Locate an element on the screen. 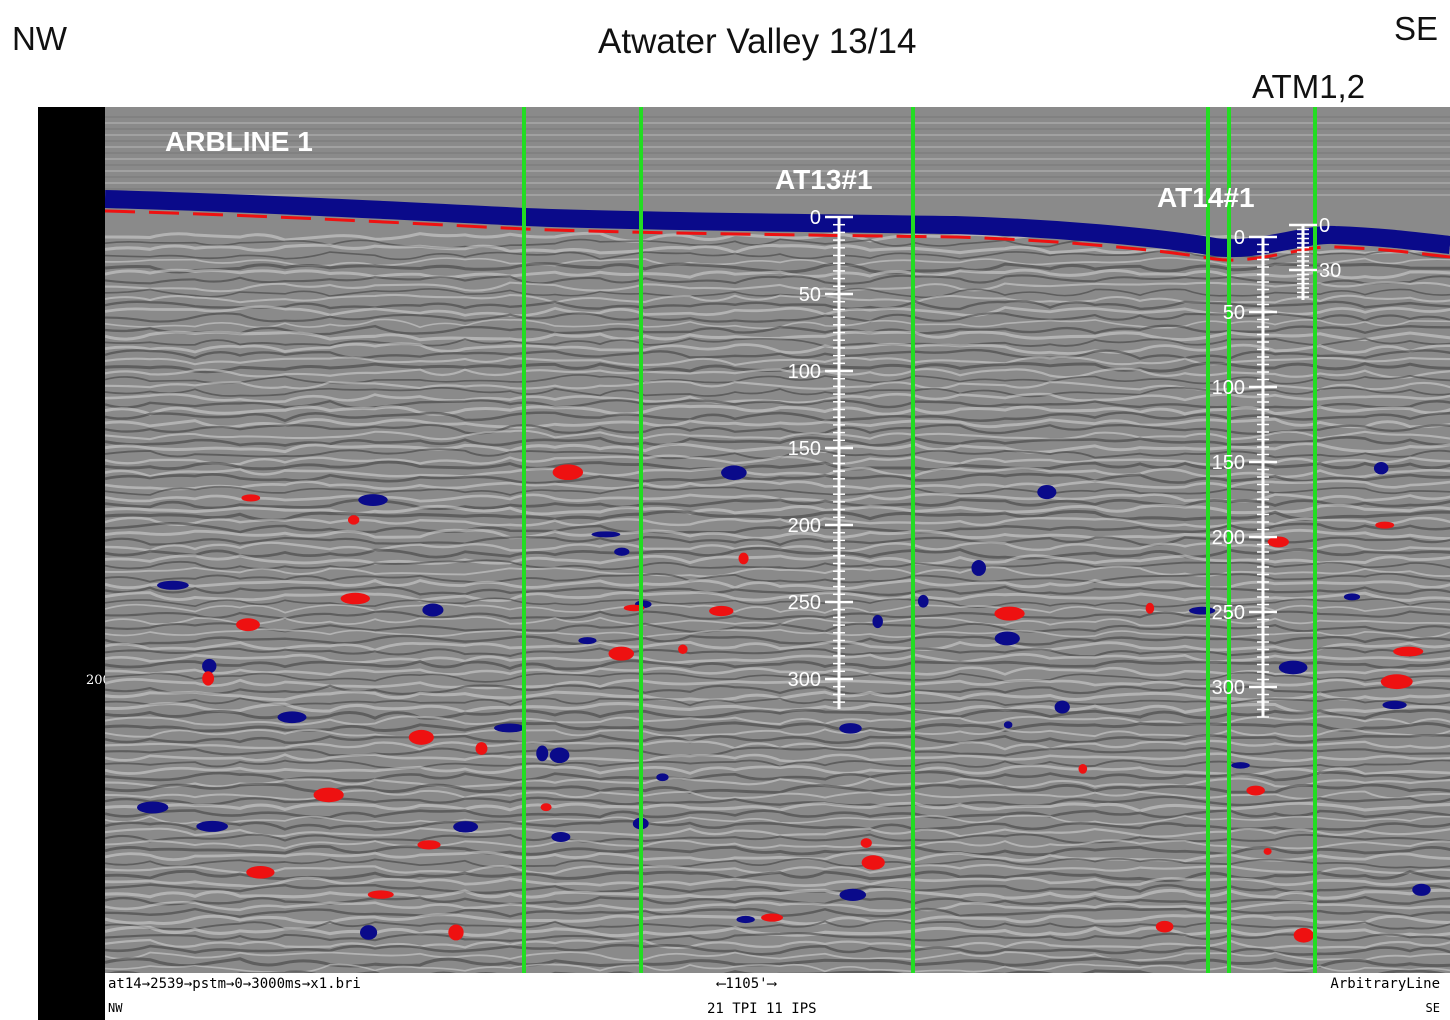  seafloor-red-edge is located at coordinates (777, 235).